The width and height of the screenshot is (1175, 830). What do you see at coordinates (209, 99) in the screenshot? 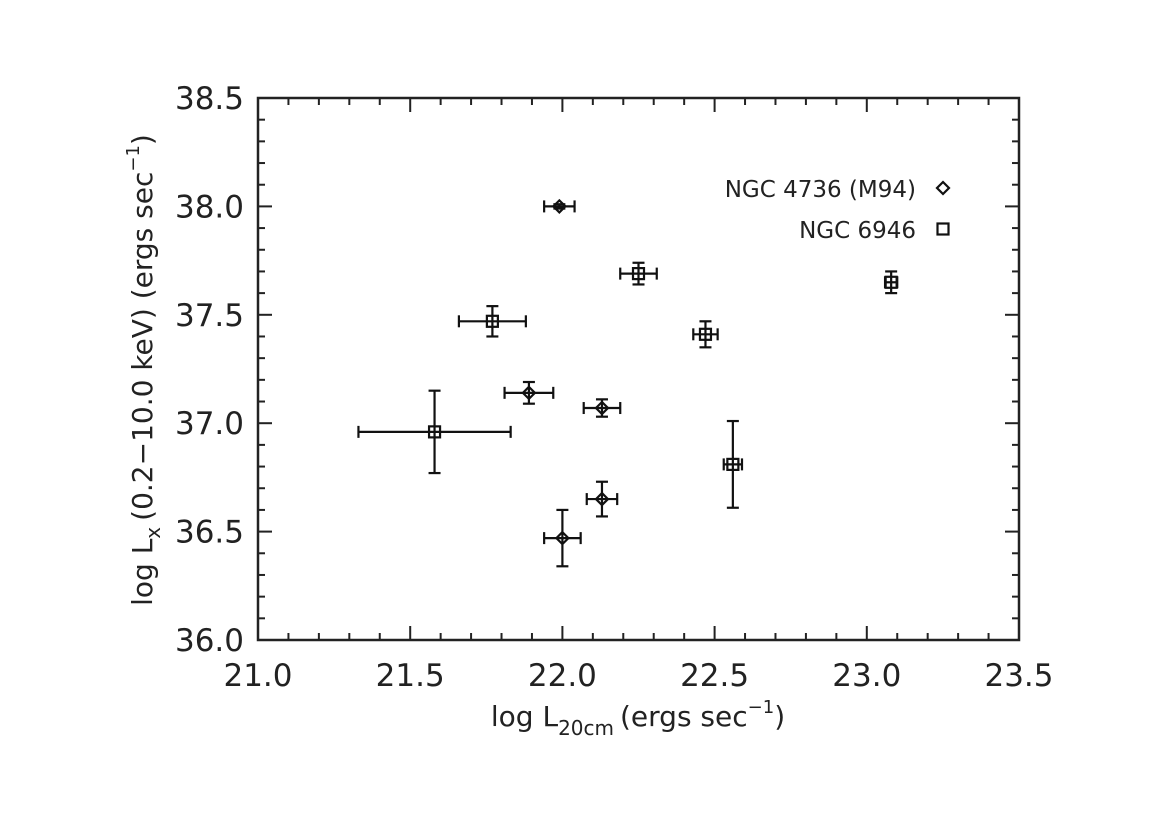
I see `y-tick-label: 38.5` at bounding box center [209, 99].